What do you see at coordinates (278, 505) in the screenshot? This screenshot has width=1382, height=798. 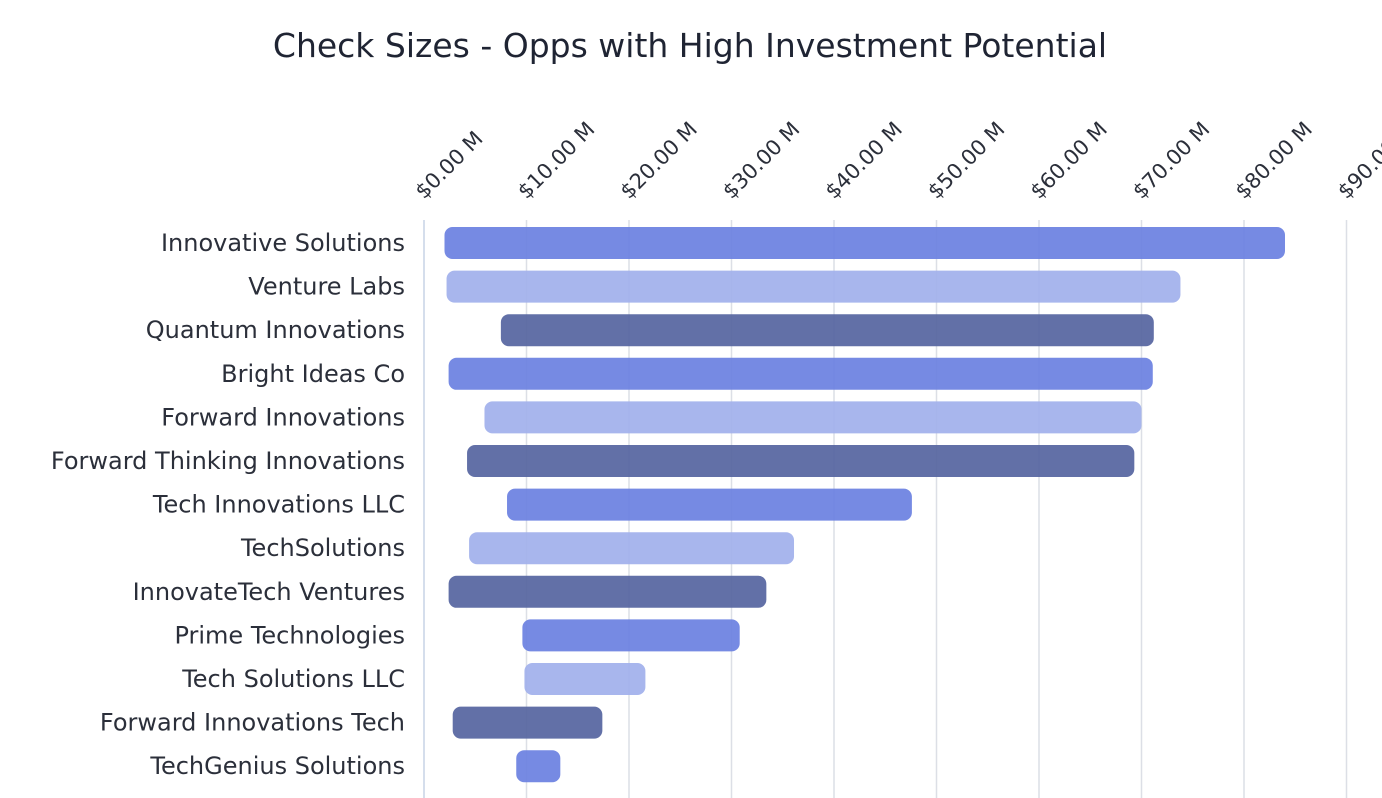 I see `category-label: Tech Innovations LLC` at bounding box center [278, 505].